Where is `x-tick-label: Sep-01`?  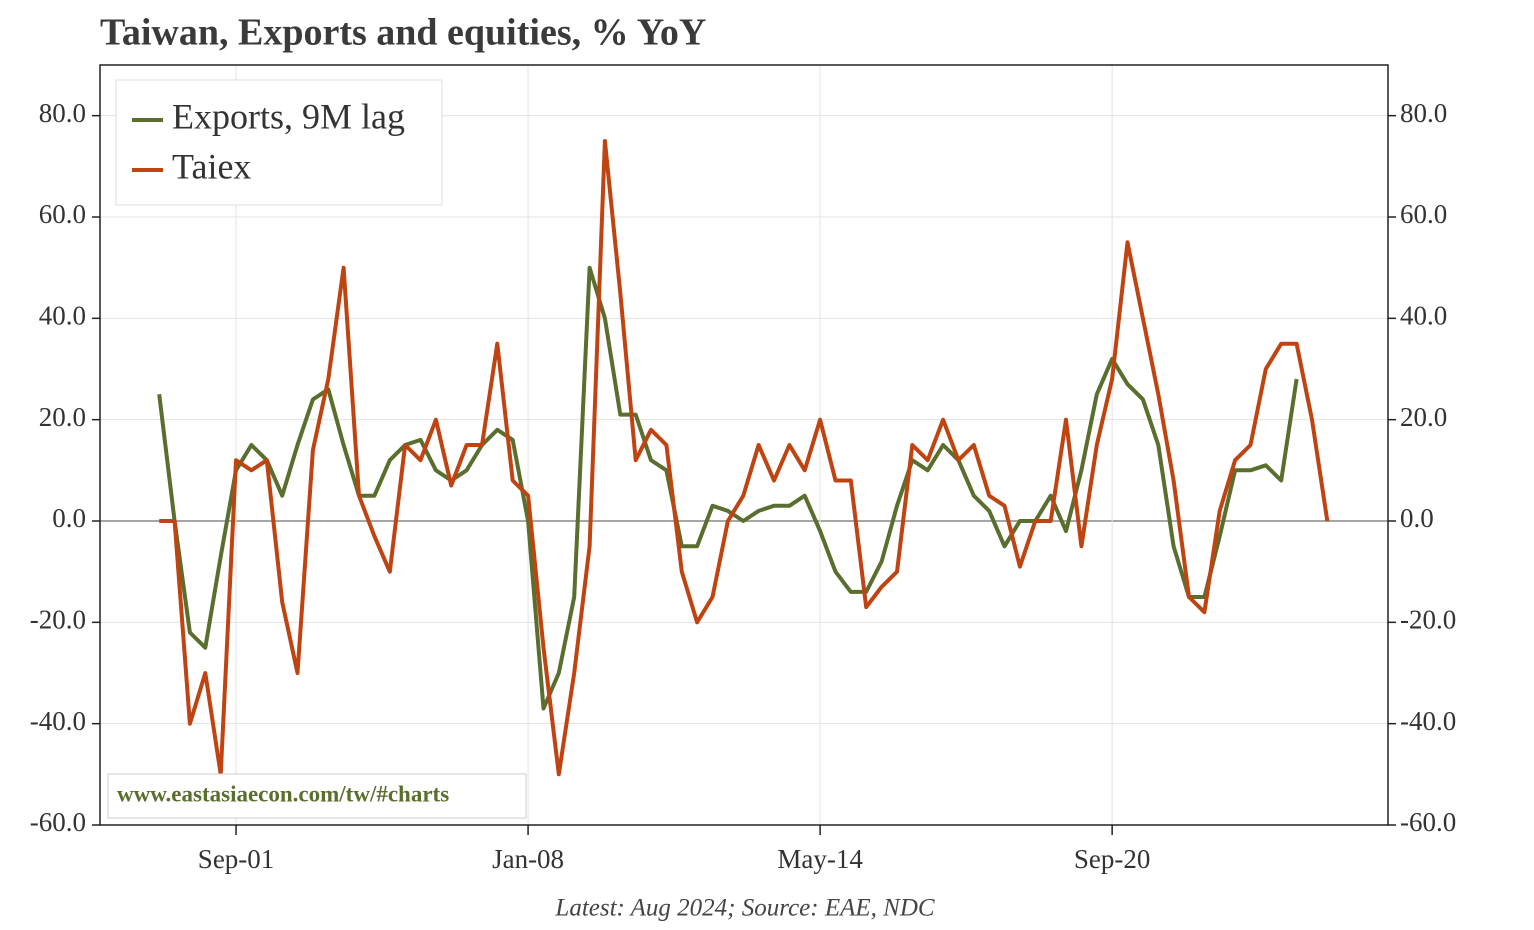
x-tick-label: Sep-01 is located at coordinates (236, 859).